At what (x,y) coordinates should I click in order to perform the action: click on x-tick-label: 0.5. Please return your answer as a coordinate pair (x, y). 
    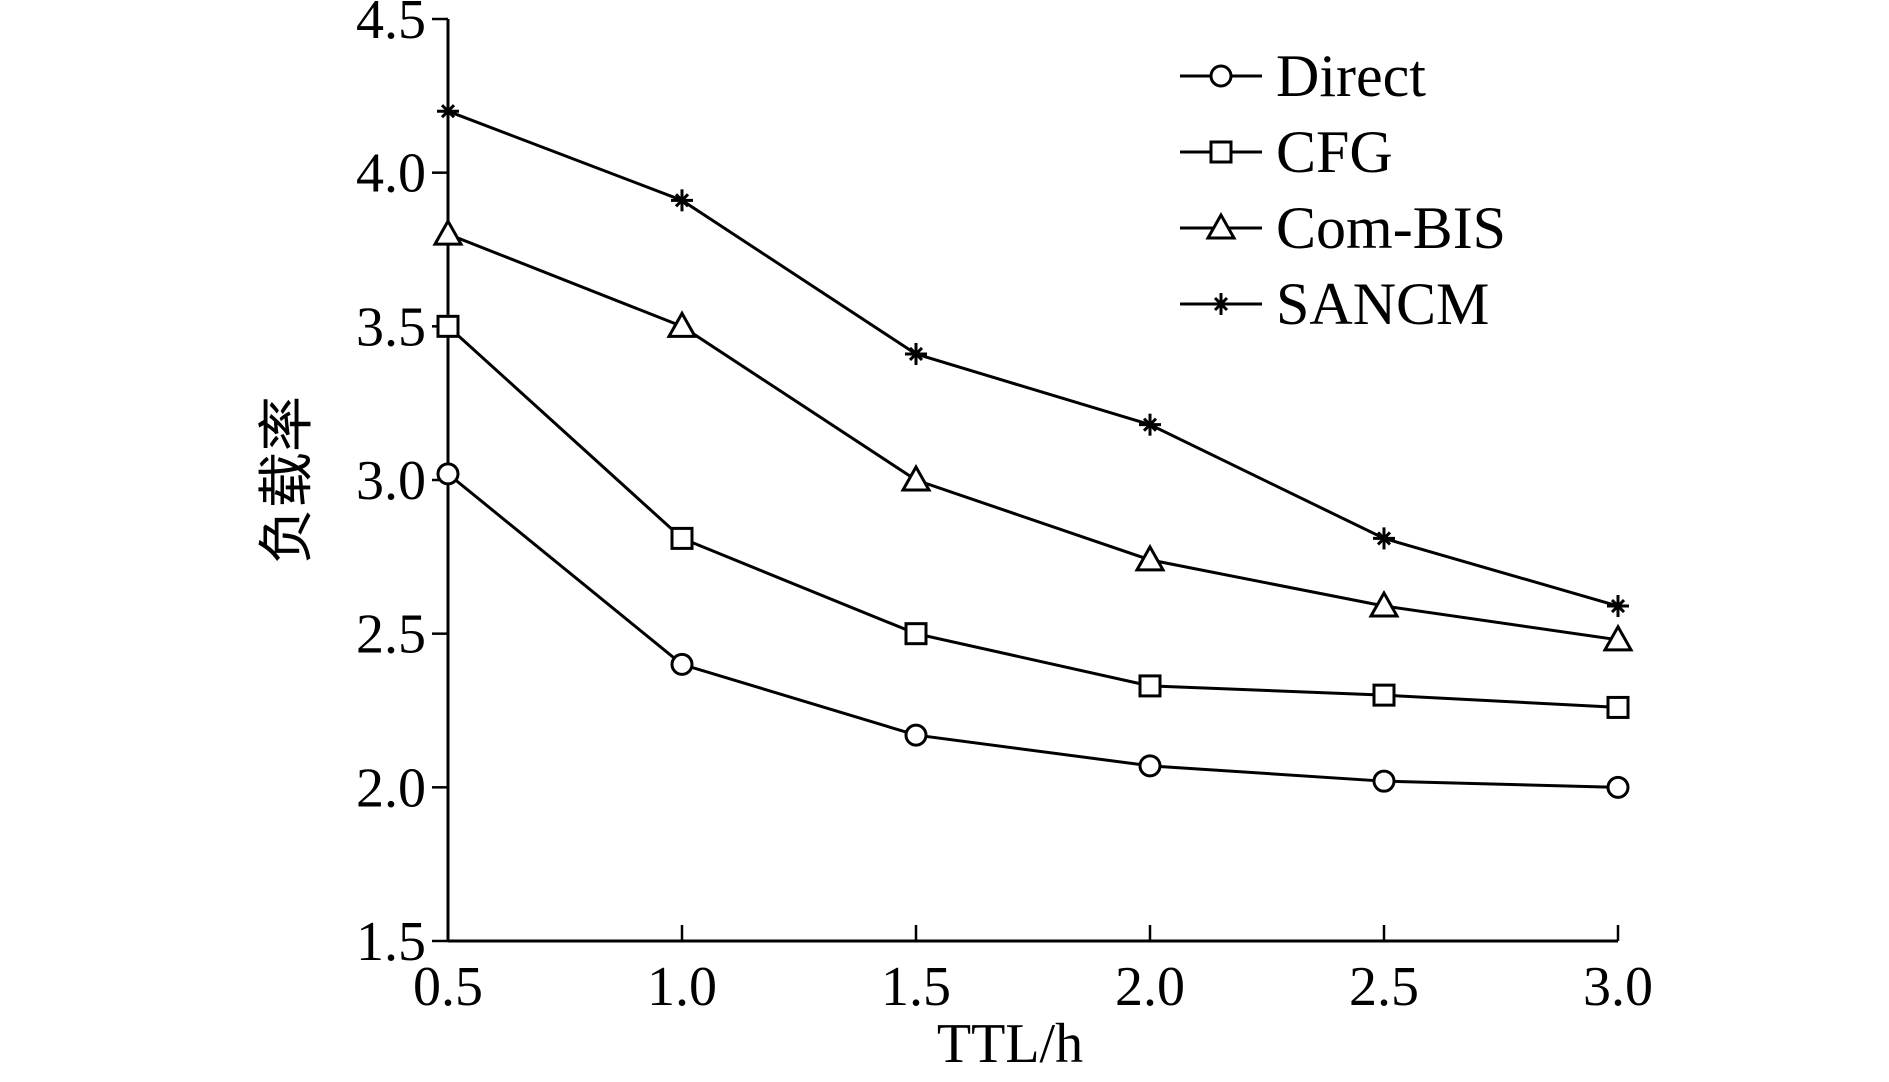
    Looking at the image, I should click on (448, 987).